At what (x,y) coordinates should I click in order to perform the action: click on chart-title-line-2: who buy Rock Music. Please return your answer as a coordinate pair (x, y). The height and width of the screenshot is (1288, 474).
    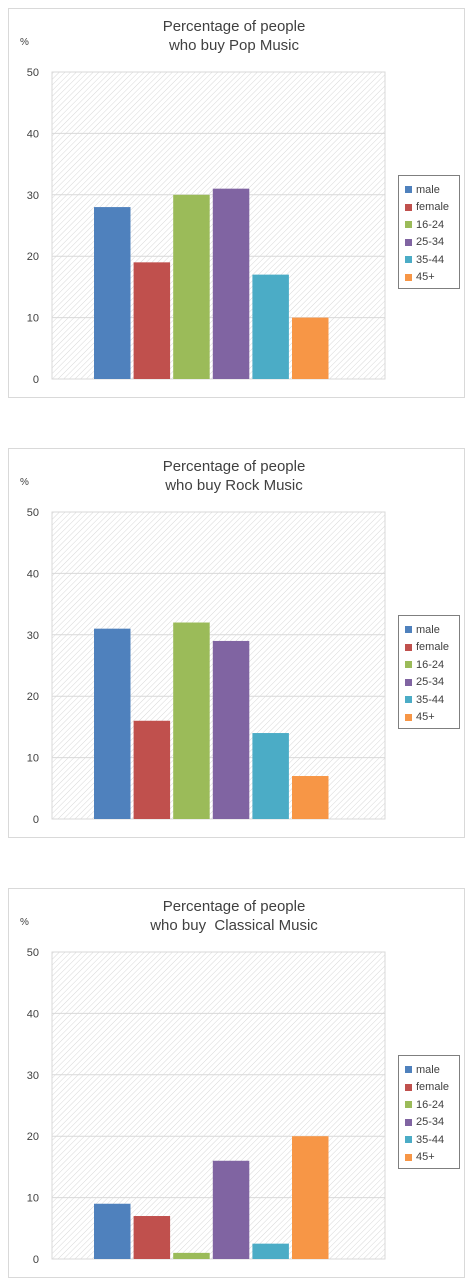
    Looking at the image, I should click on (234, 485).